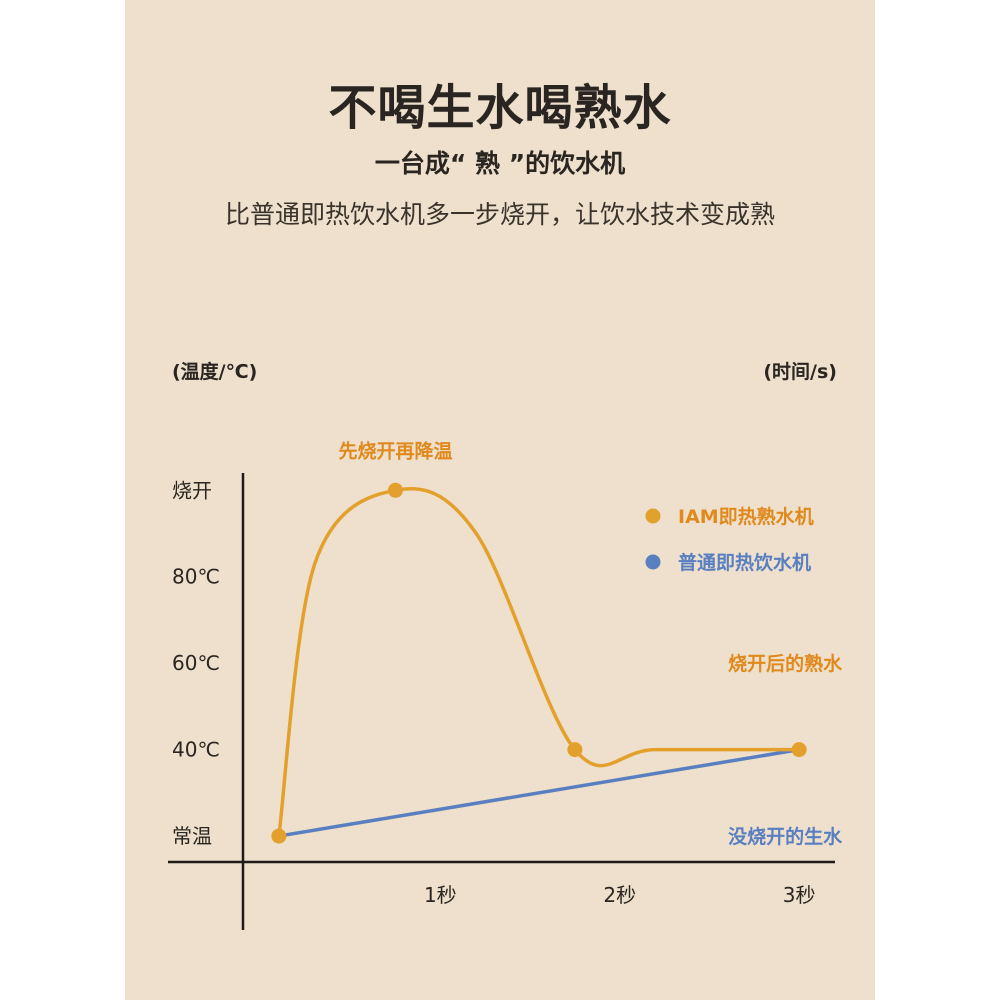  Describe the element at coordinates (192, 836) in the screenshot. I see `y-tick-label: 常温` at that location.